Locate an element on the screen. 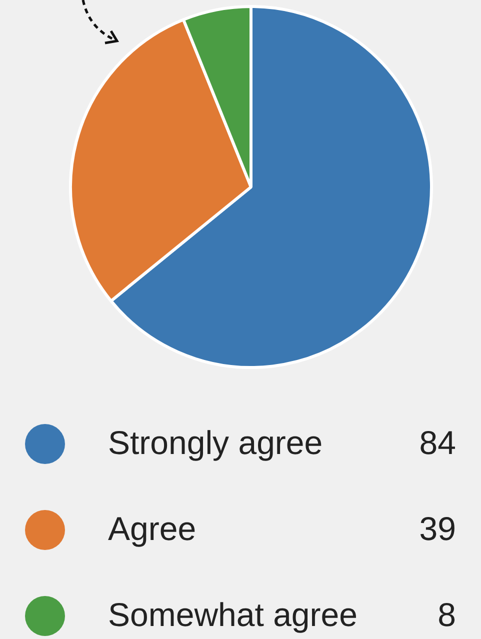 This screenshot has height=639, width=481. data-label: 39 is located at coordinates (437, 529).